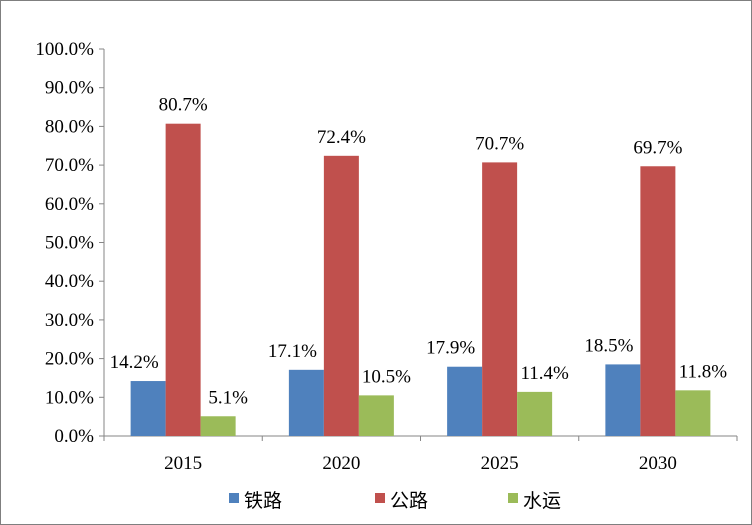 The height and width of the screenshot is (525, 752). I want to click on legend-label: 公路, so click(409, 501).